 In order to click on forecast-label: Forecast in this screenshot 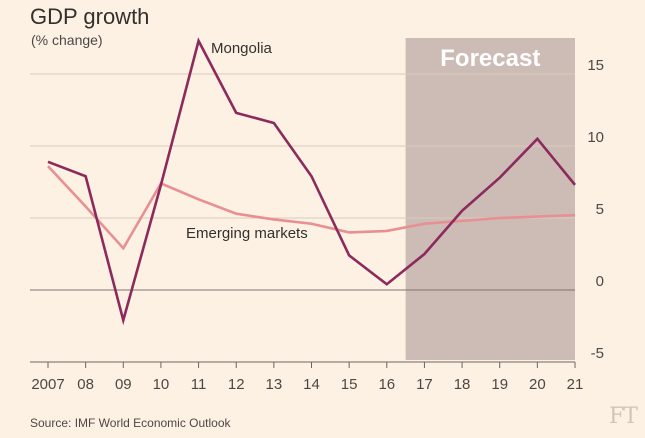, I will do `click(490, 58)`.